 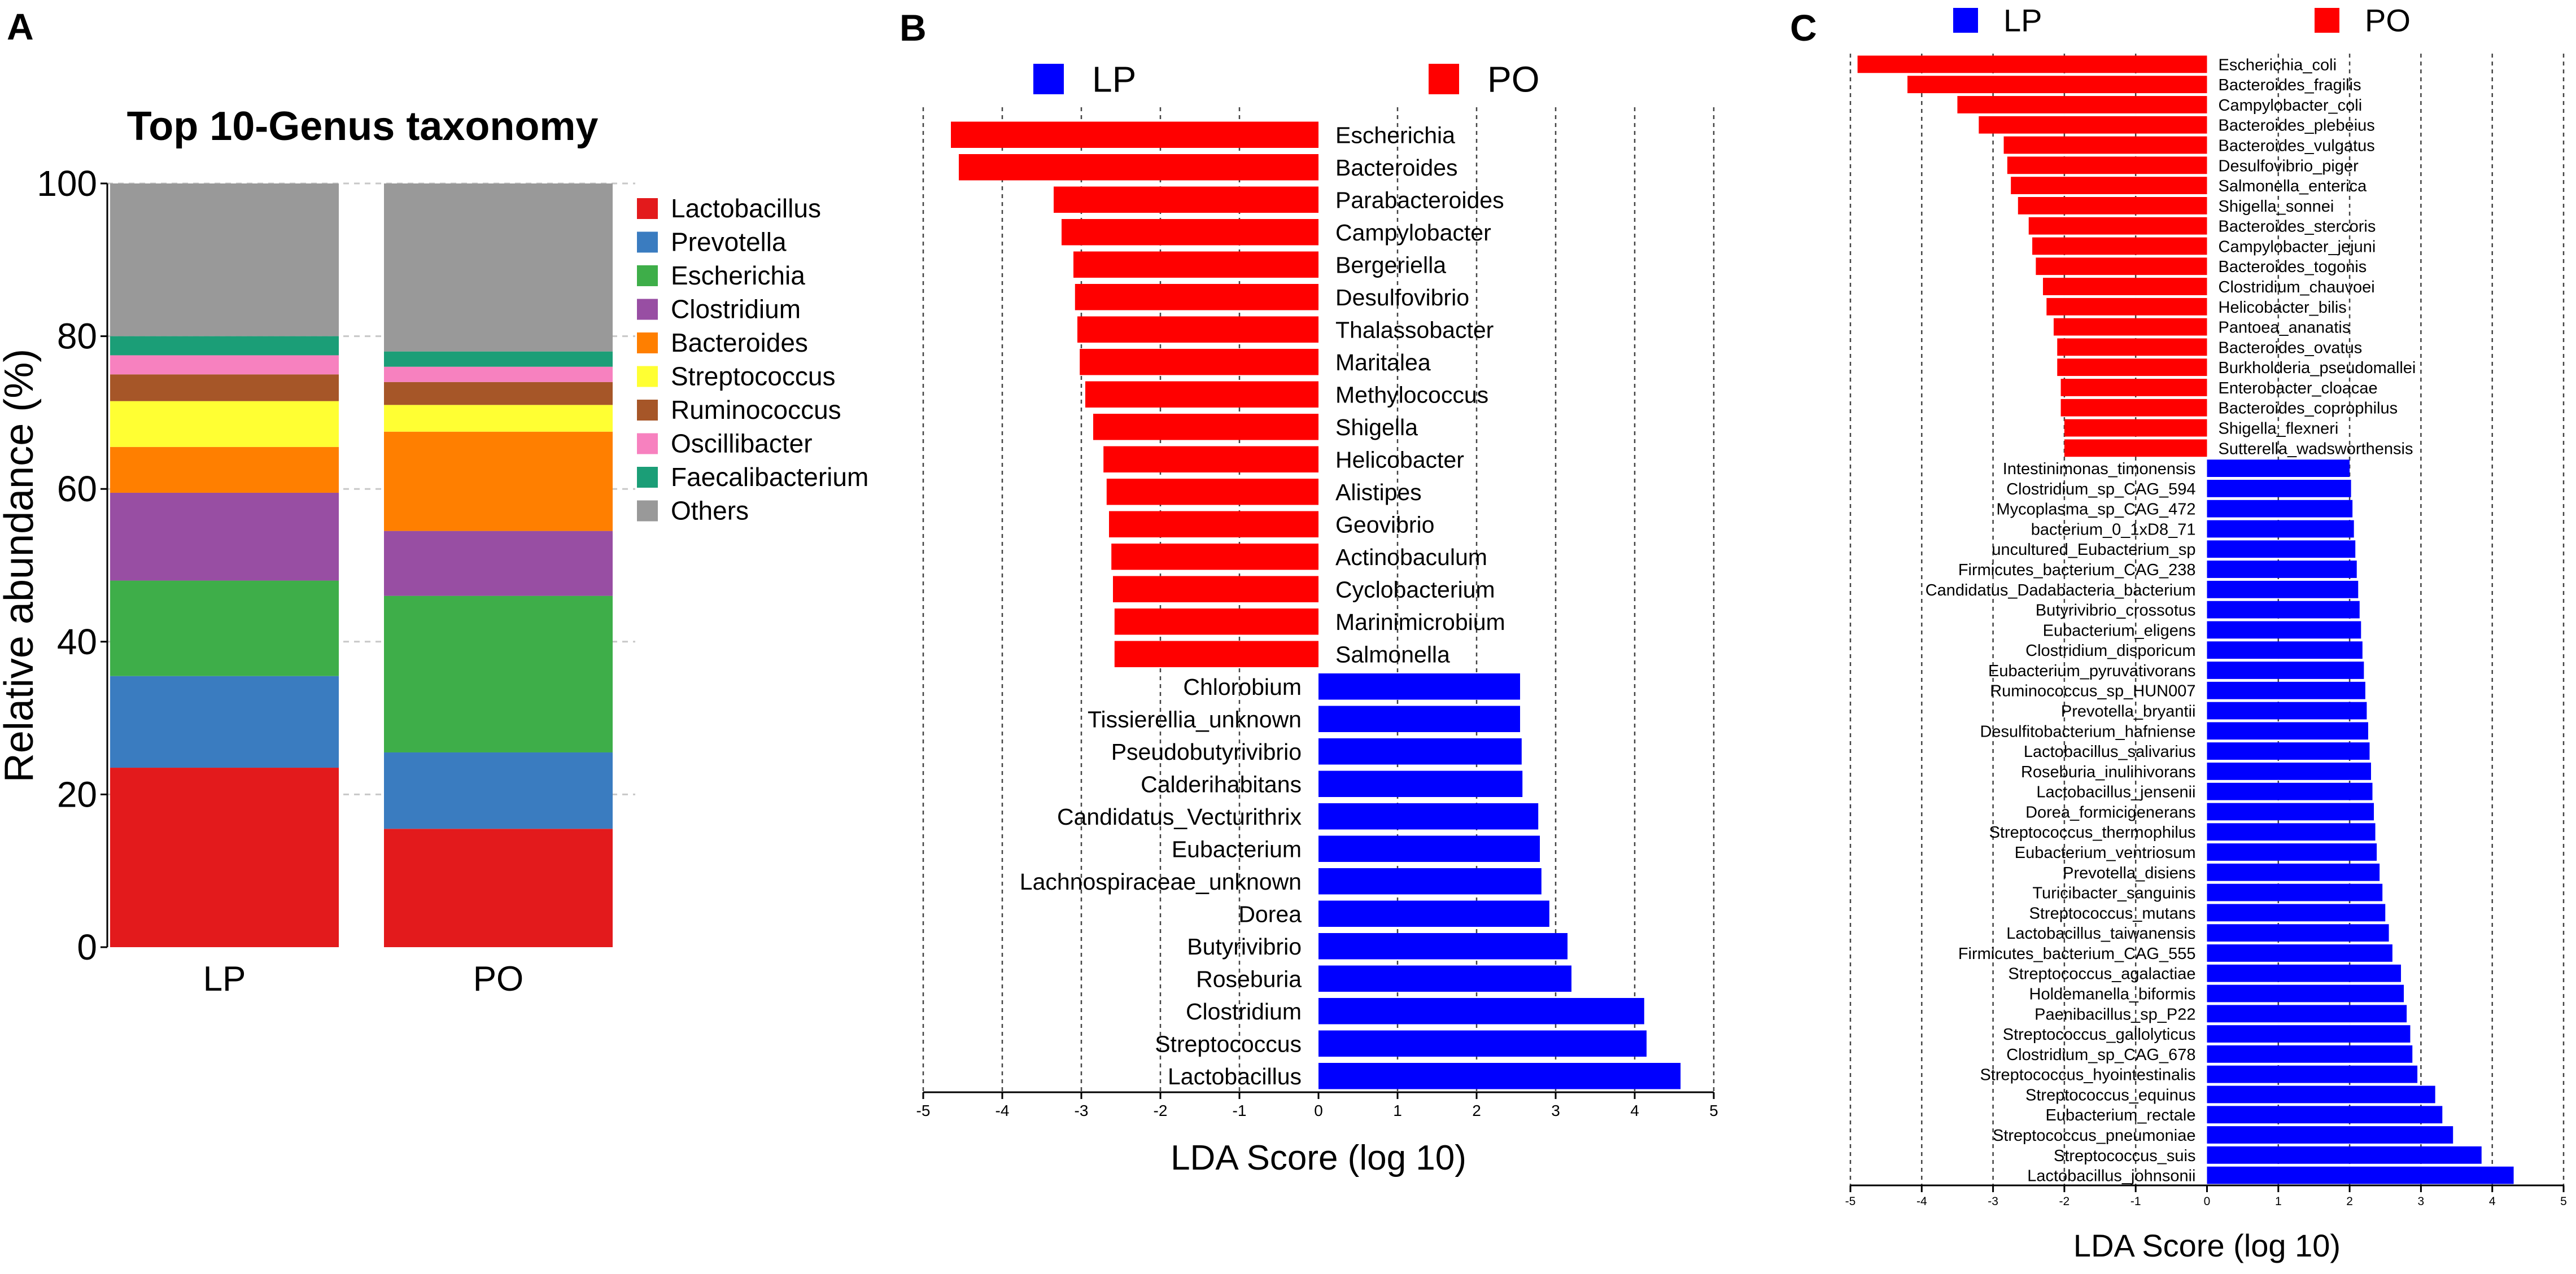 What do you see at coordinates (1397, 168) in the screenshot?
I see `category-label: Bacteroides` at bounding box center [1397, 168].